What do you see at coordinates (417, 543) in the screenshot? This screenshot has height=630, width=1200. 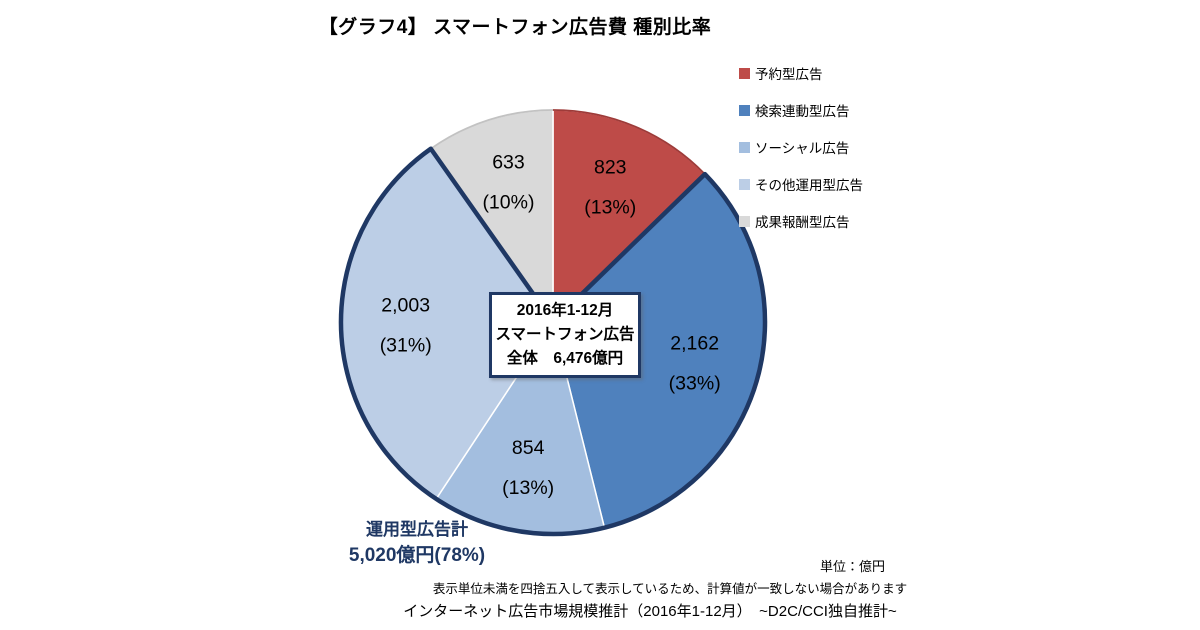 I see `group-total-annotation: 運用型広告計 5,020億円(78%)` at bounding box center [417, 543].